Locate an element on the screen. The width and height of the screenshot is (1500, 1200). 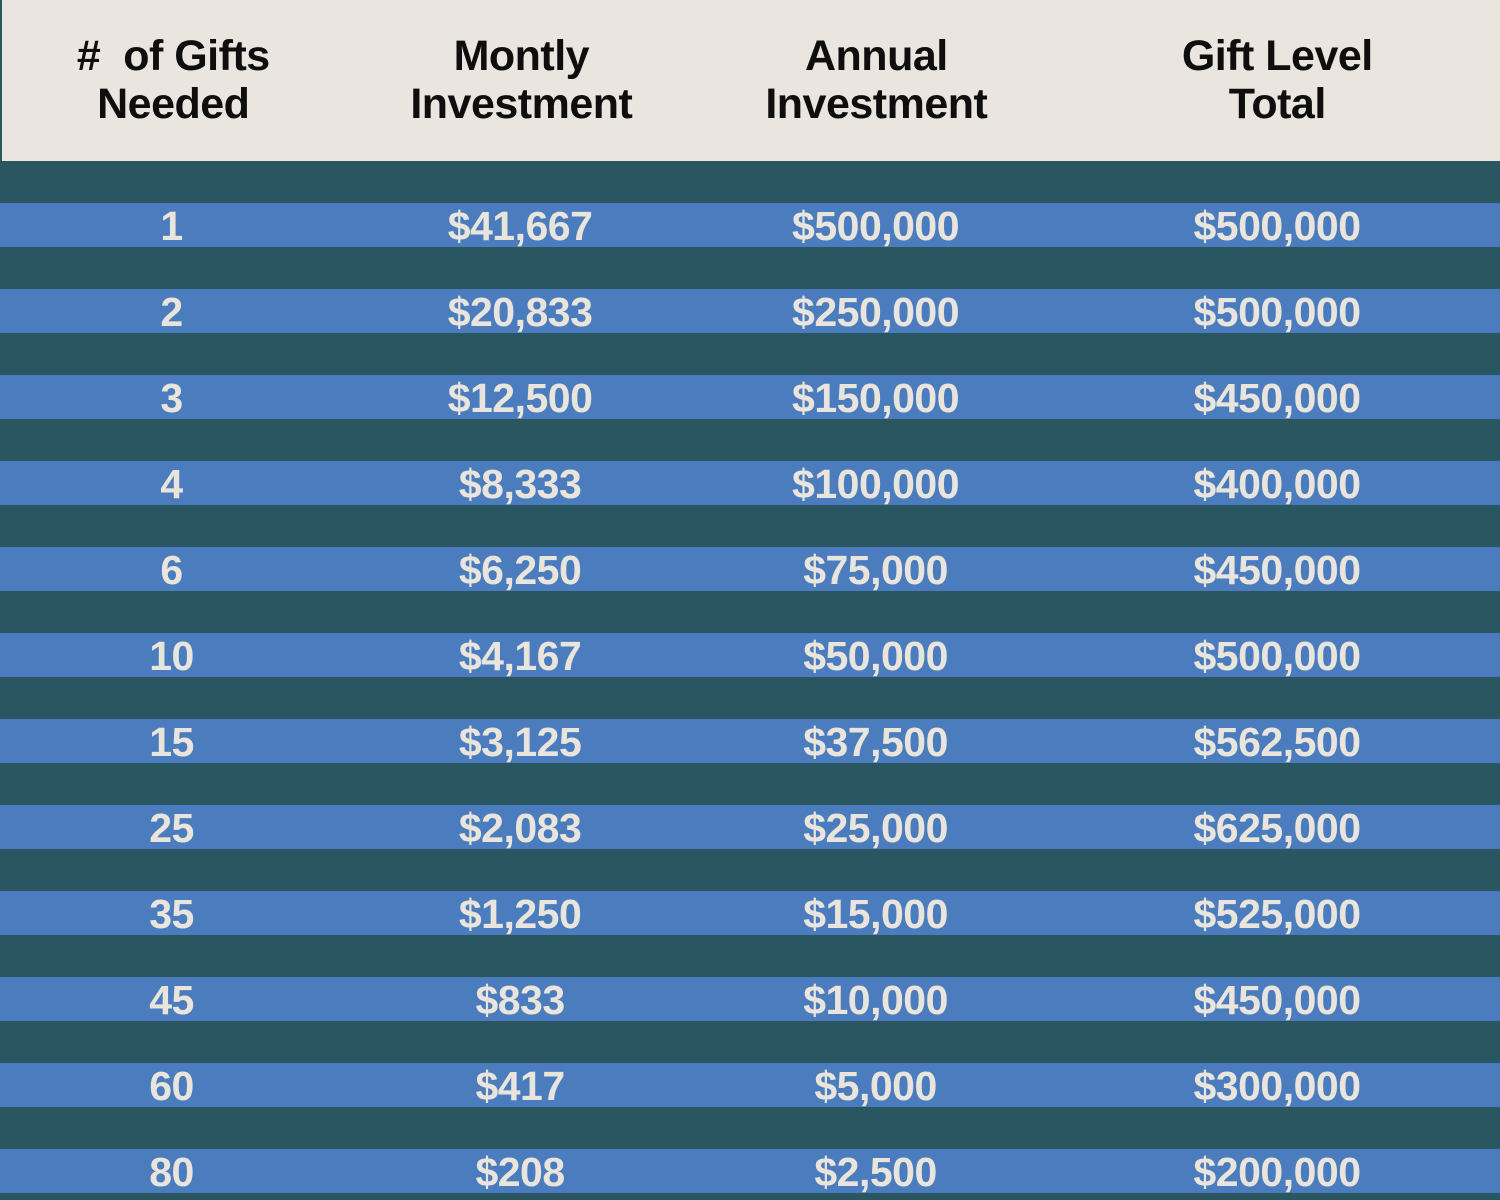
cell-gifts-needed: 35 is located at coordinates (171, 914).